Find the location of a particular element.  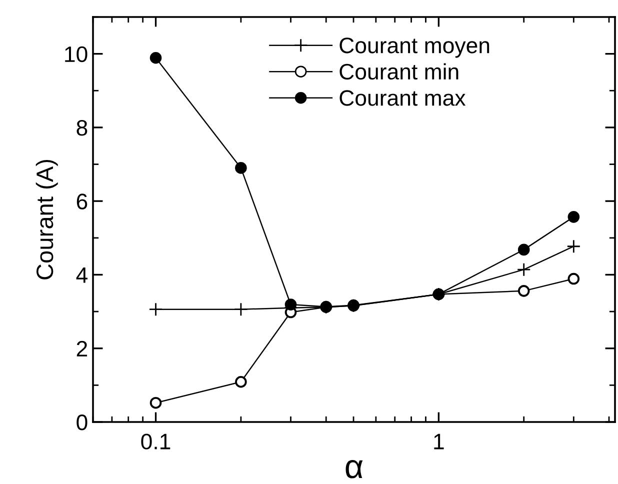

y-axis-title: Courant (A) is located at coordinates (47, 220).